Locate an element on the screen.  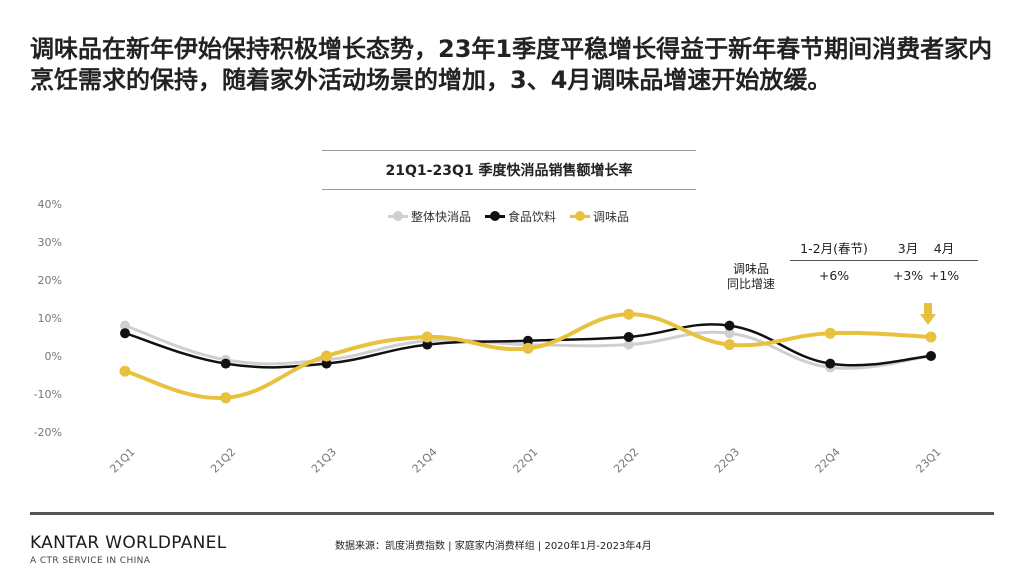
legend-item-food-beverage: 食品饮料 is located at coordinates (520, 216).